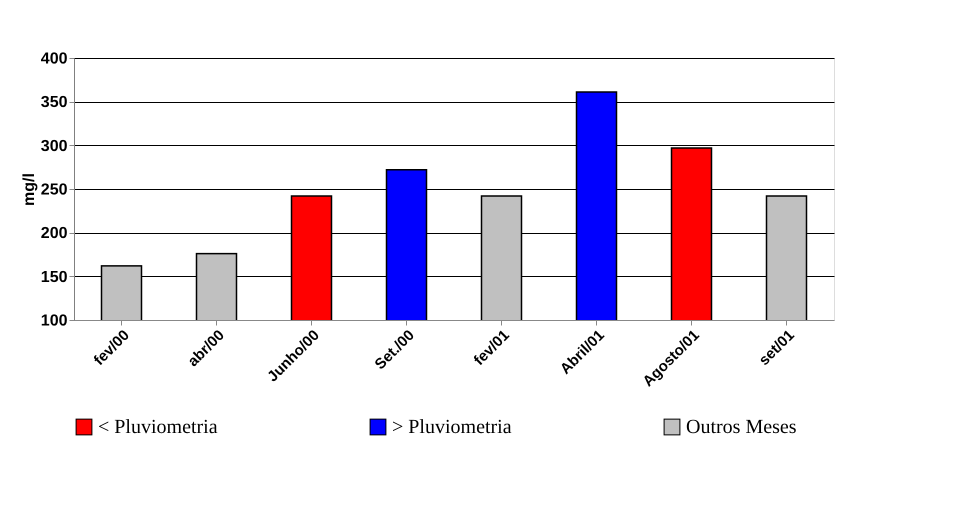 This screenshot has width=962, height=526. Describe the element at coordinates (29, 189) in the screenshot. I see `y-axis-title: mg/l` at that location.